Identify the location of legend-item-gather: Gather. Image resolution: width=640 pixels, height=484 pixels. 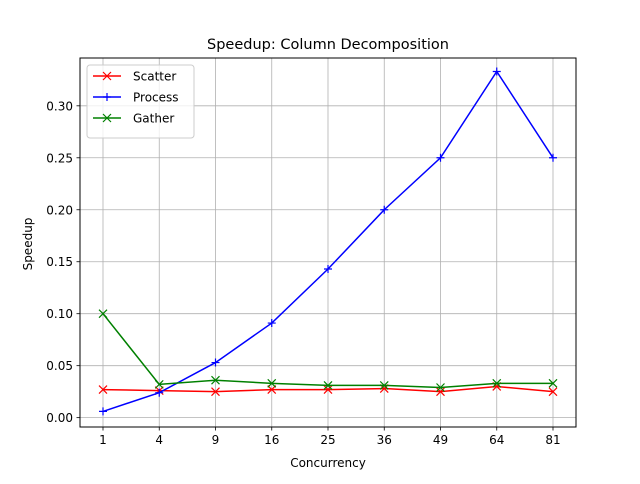
(133, 119).